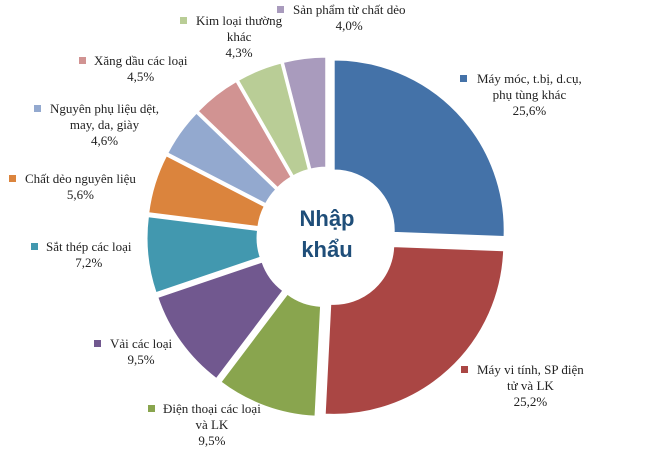 The width and height of the screenshot is (666, 451). Describe the element at coordinates (104, 140) in the screenshot. I see `slice-value-label-7: 4,6%` at that location.